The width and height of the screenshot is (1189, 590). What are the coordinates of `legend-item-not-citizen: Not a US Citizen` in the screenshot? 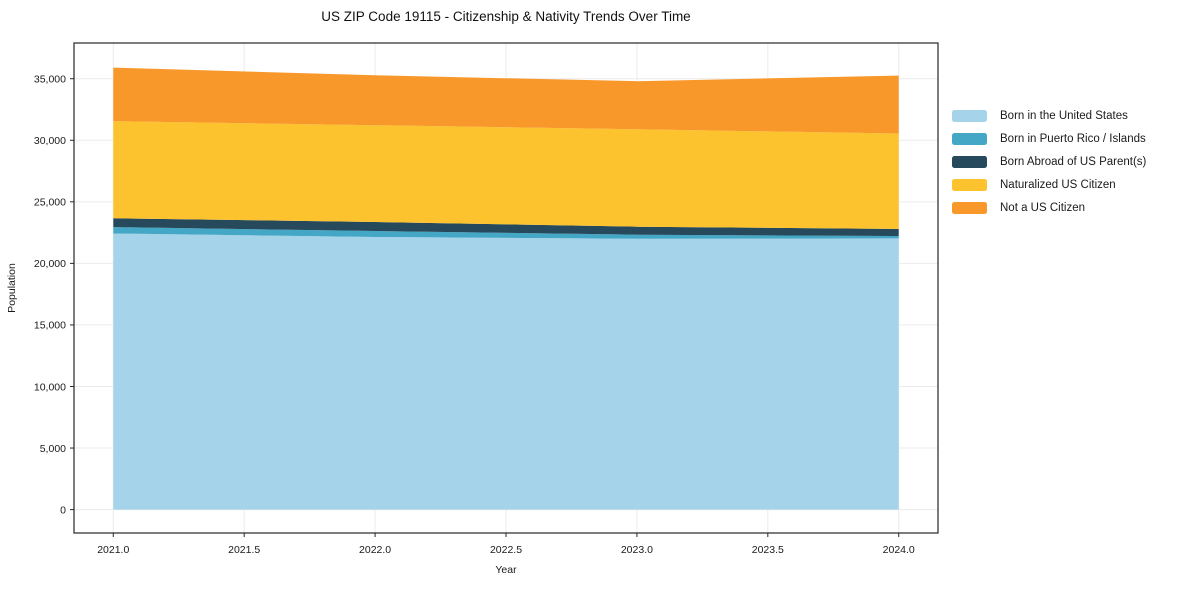 It's located at (1049, 208).